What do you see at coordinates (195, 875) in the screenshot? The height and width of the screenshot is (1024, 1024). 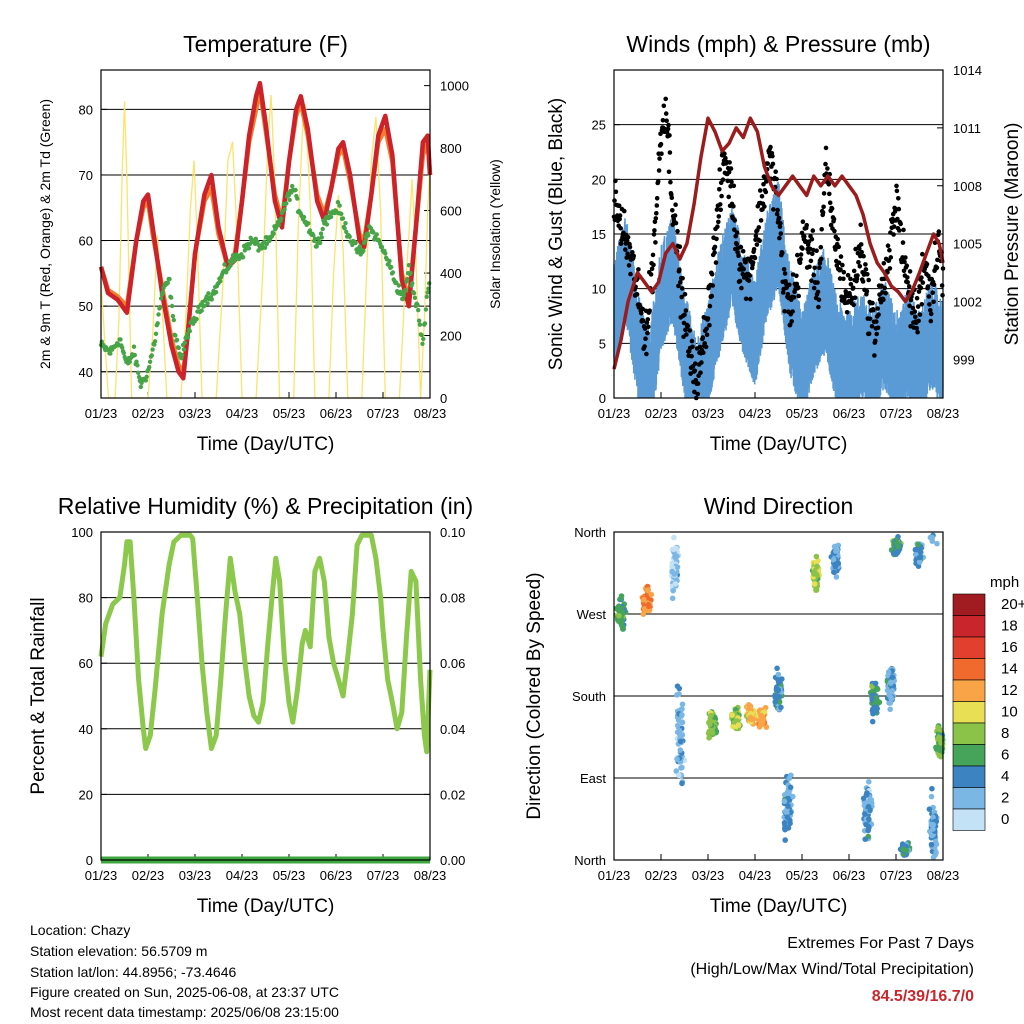 I see `p3-x-tick-label: 03/23` at bounding box center [195, 875].